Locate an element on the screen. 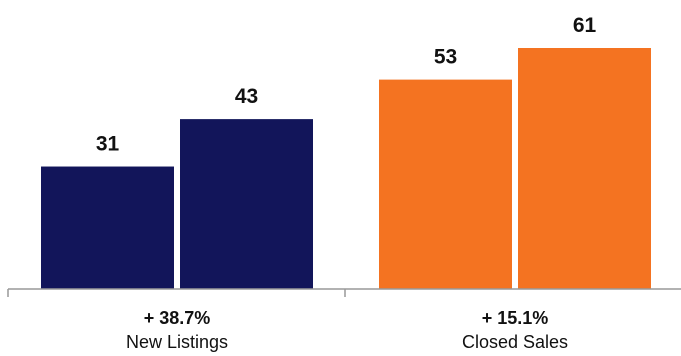  value-label-2-1: 53 is located at coordinates (445, 57).